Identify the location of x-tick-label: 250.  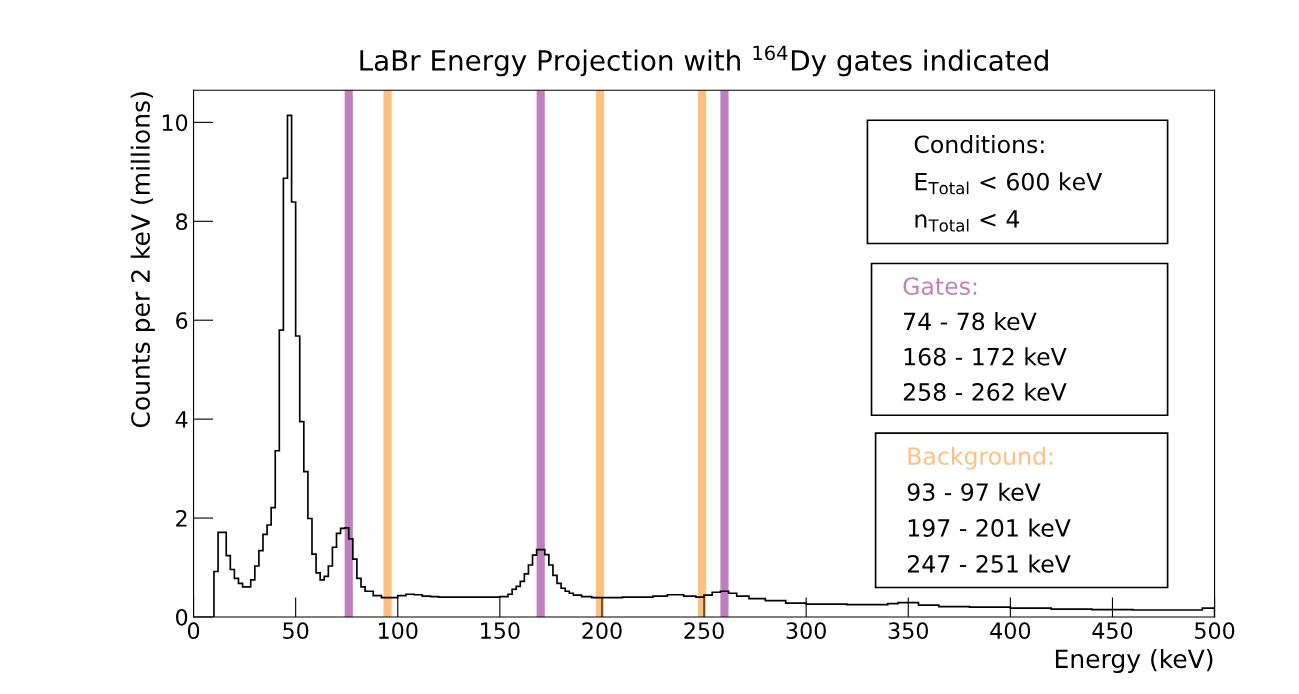
(704, 631).